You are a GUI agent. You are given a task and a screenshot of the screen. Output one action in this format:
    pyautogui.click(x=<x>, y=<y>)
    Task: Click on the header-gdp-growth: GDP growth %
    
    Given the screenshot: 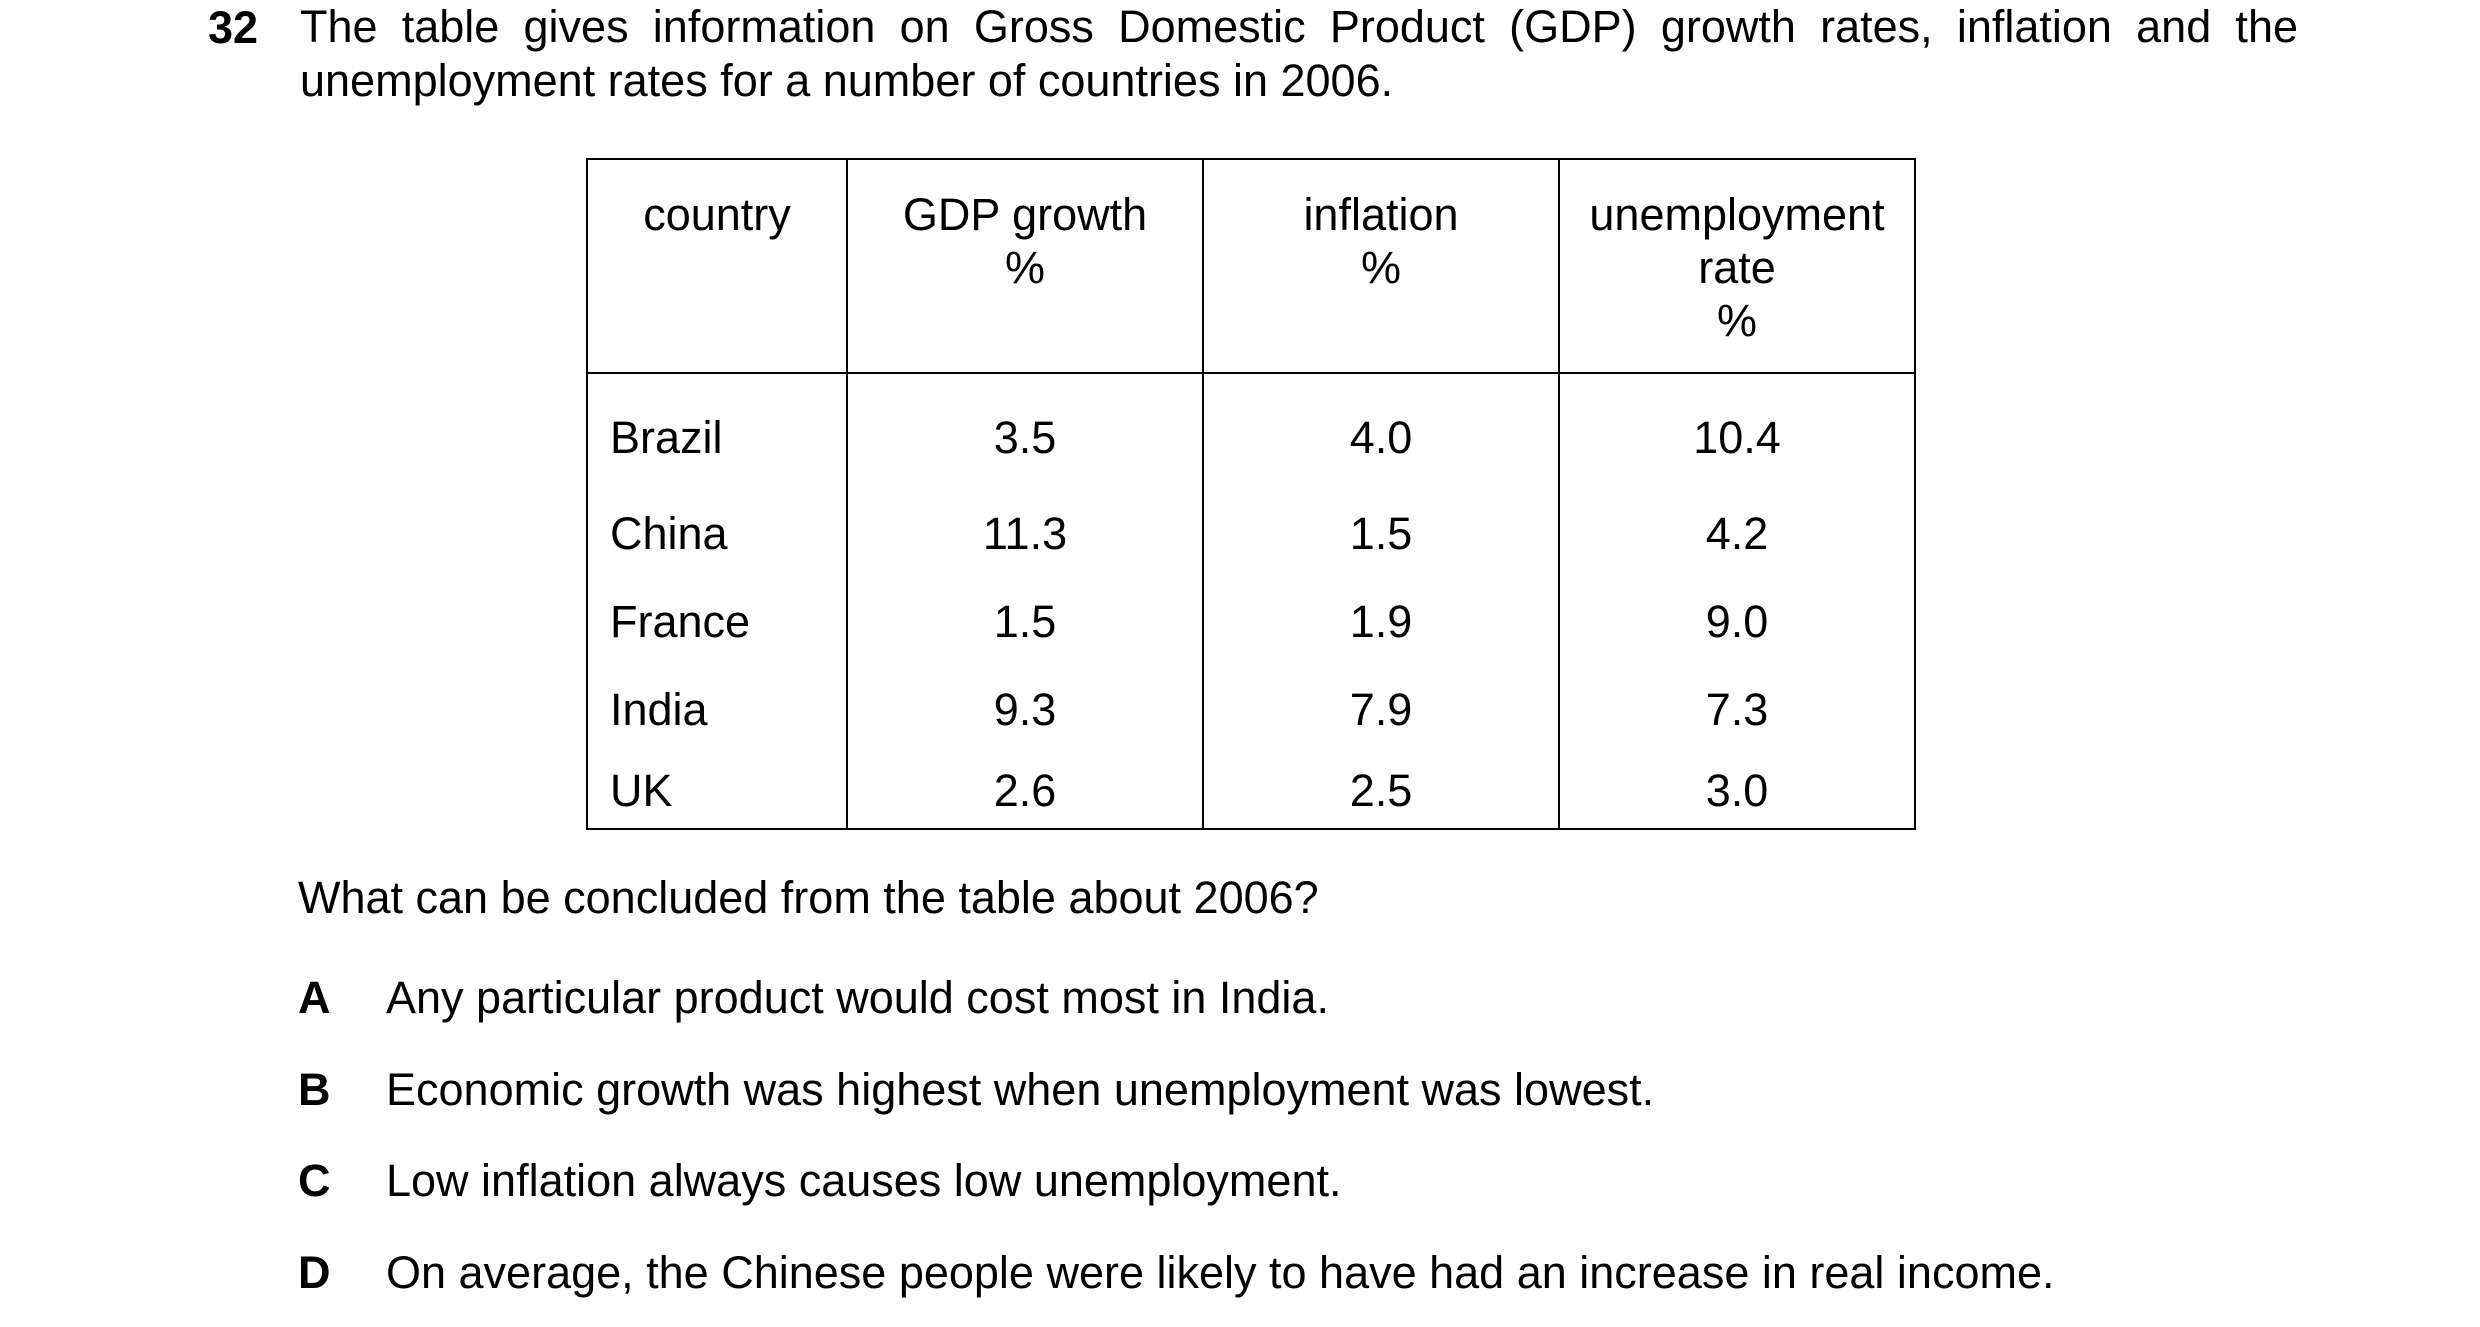 What is the action you would take?
    pyautogui.click(x=1025, y=266)
    